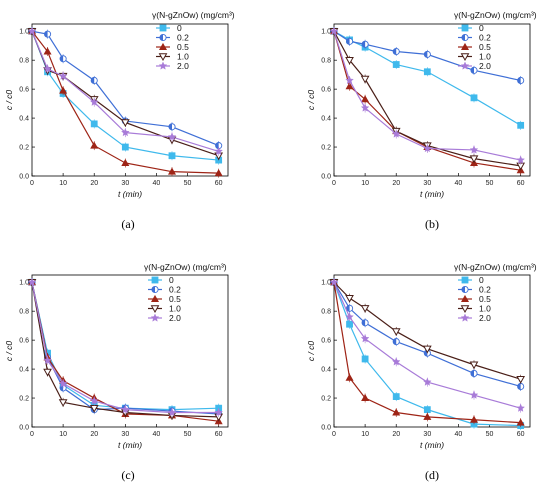 The image size is (550, 488). What do you see at coordinates (127, 475) in the screenshot?
I see `panel-label: (c)` at bounding box center [127, 475].